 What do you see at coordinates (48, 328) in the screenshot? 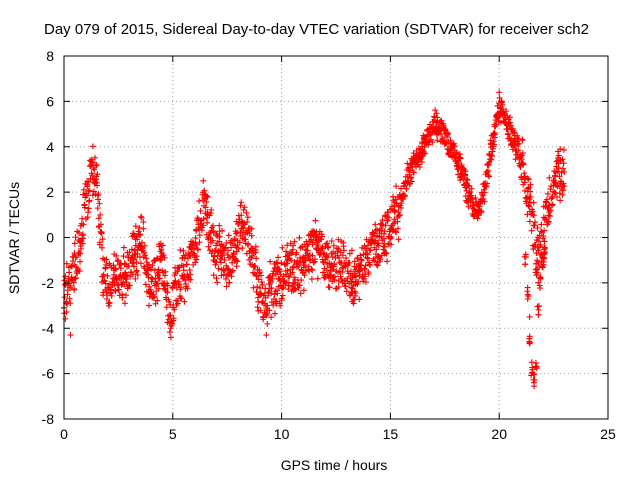
I see `y-tick-label: -4` at bounding box center [48, 328].